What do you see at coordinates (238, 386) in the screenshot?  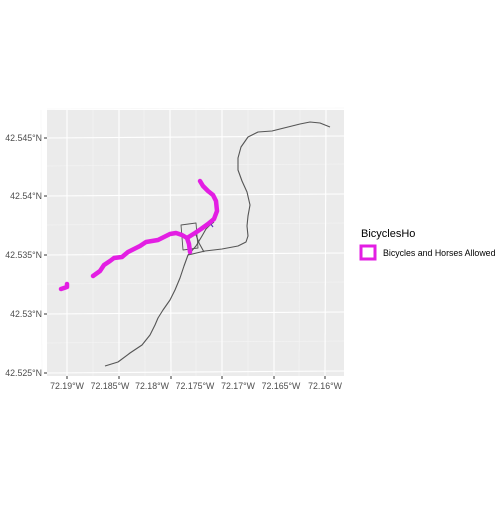 I see `x-tick-label: 72.17°W` at bounding box center [238, 386].